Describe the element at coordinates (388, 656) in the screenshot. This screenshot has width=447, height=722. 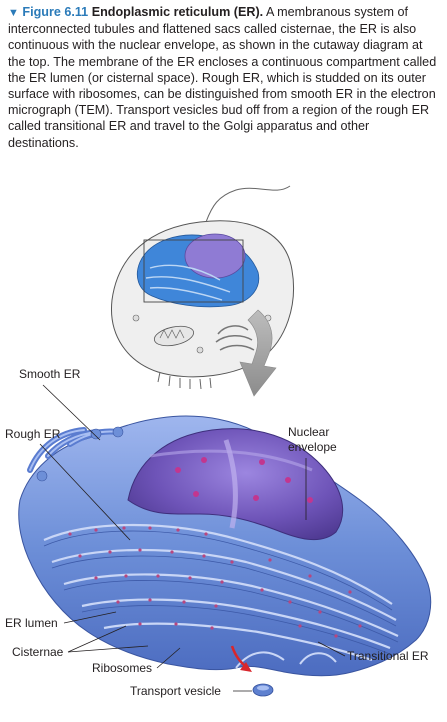
I see `label-transitional-er-text: Transitional ER` at that location.